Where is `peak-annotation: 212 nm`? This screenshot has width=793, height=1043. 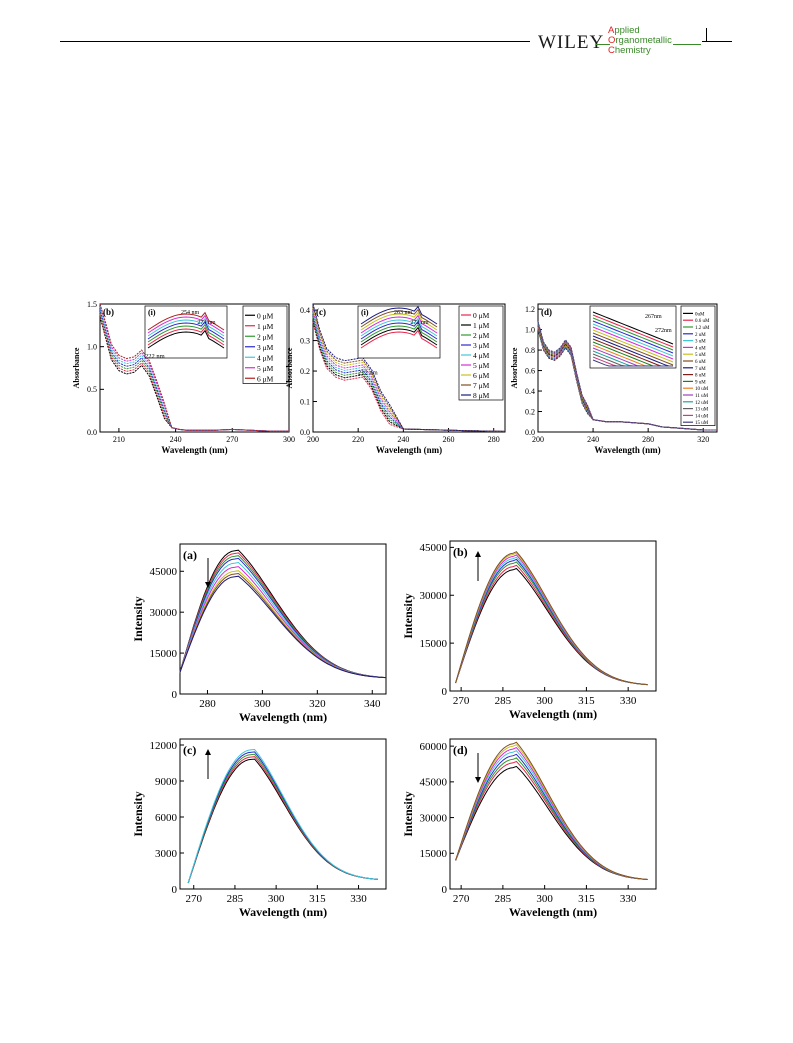 peak-annotation: 212 nm is located at coordinates (368, 372).